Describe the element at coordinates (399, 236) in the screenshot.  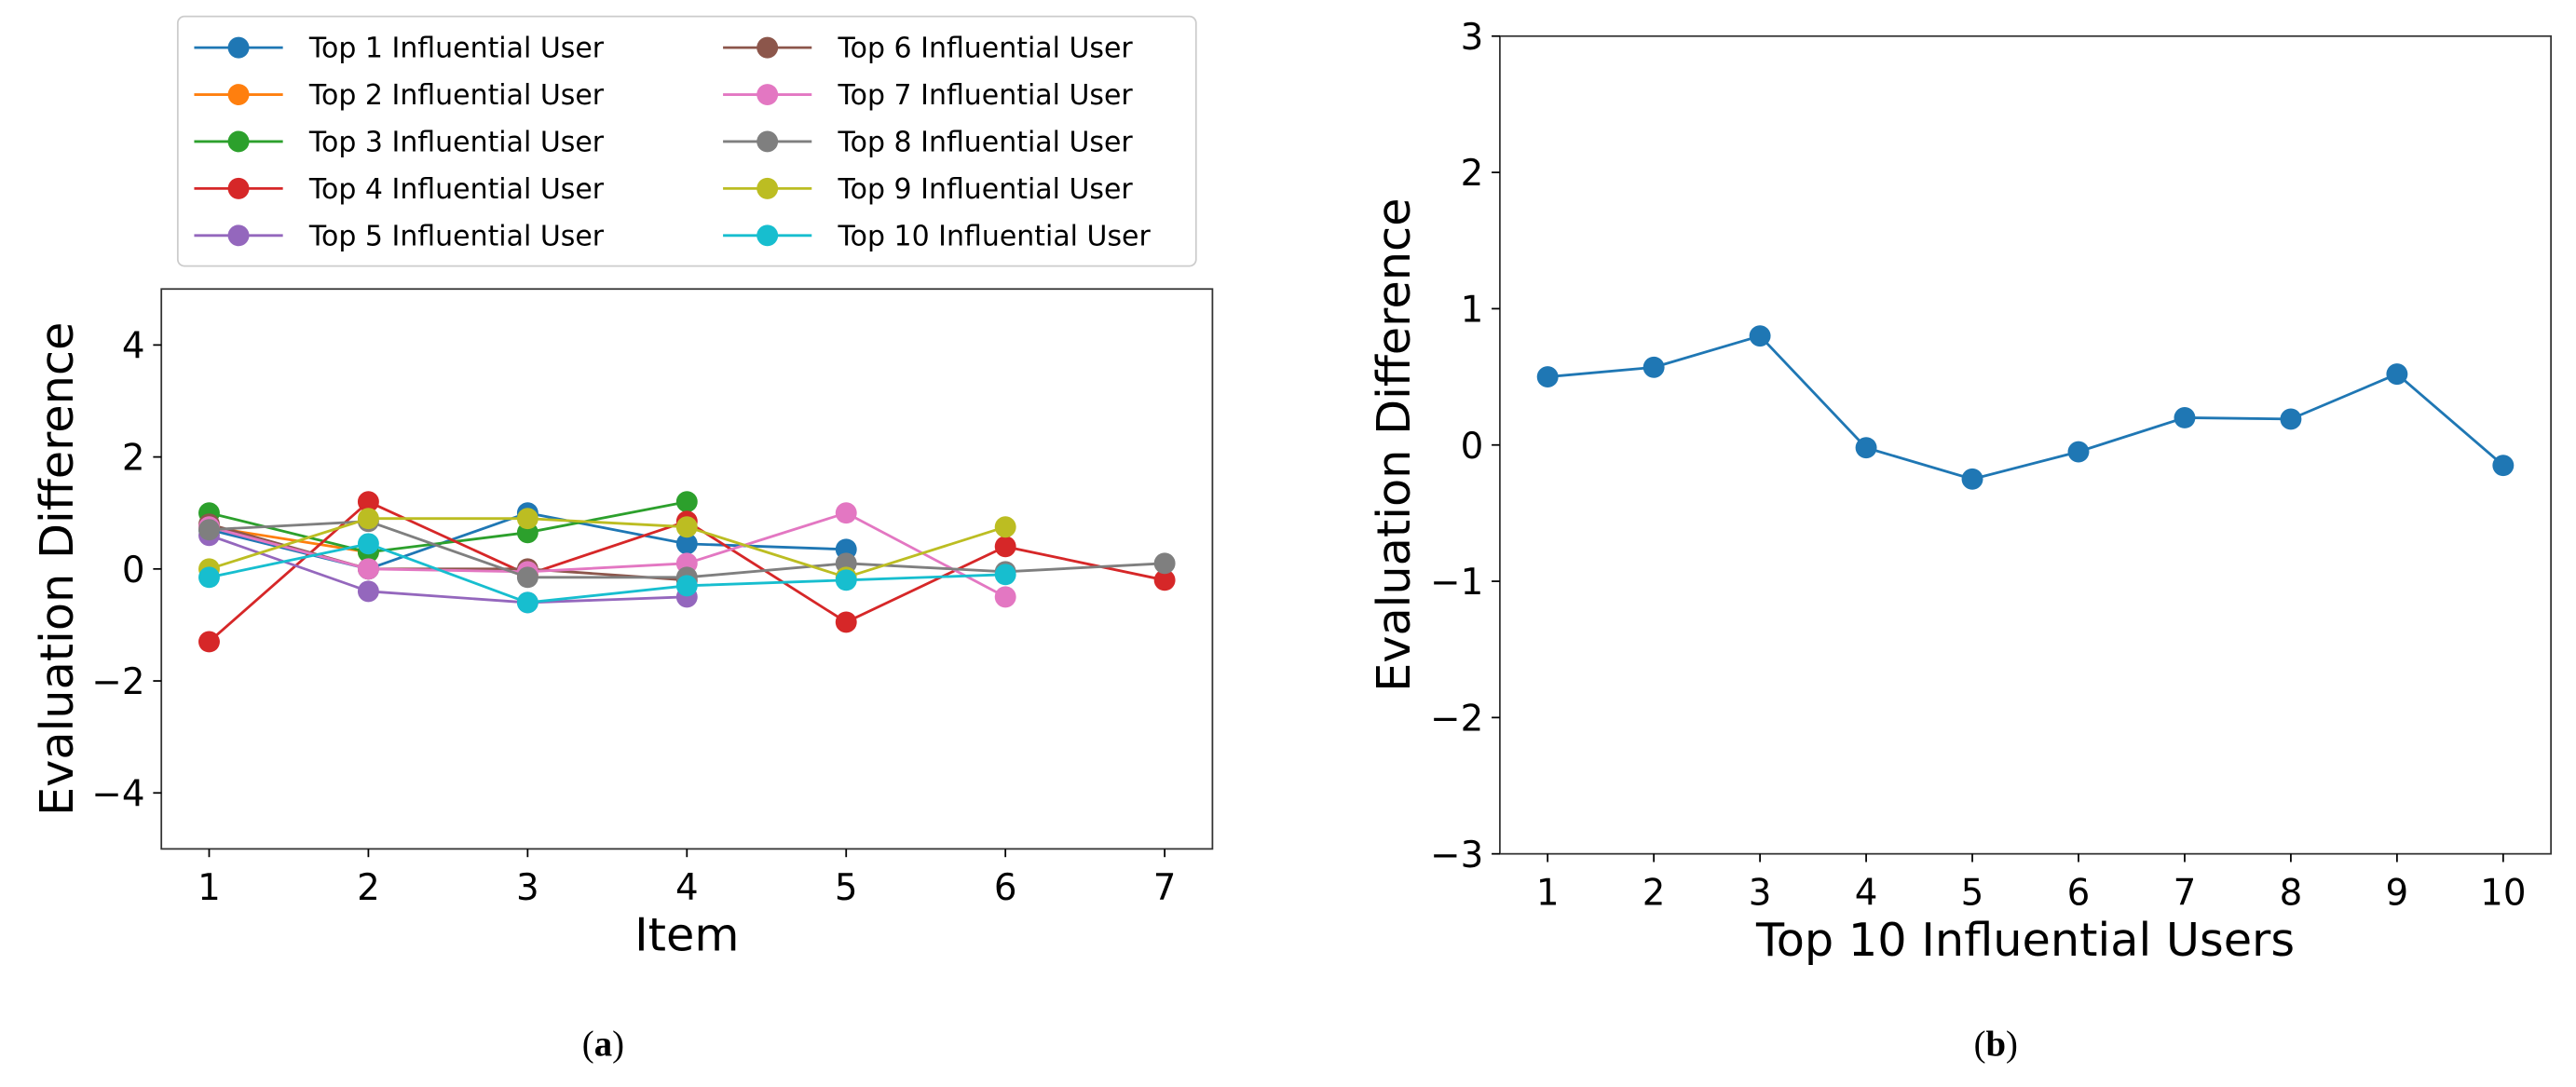
I see `legend-item: Top 5 Influential User` at that location.